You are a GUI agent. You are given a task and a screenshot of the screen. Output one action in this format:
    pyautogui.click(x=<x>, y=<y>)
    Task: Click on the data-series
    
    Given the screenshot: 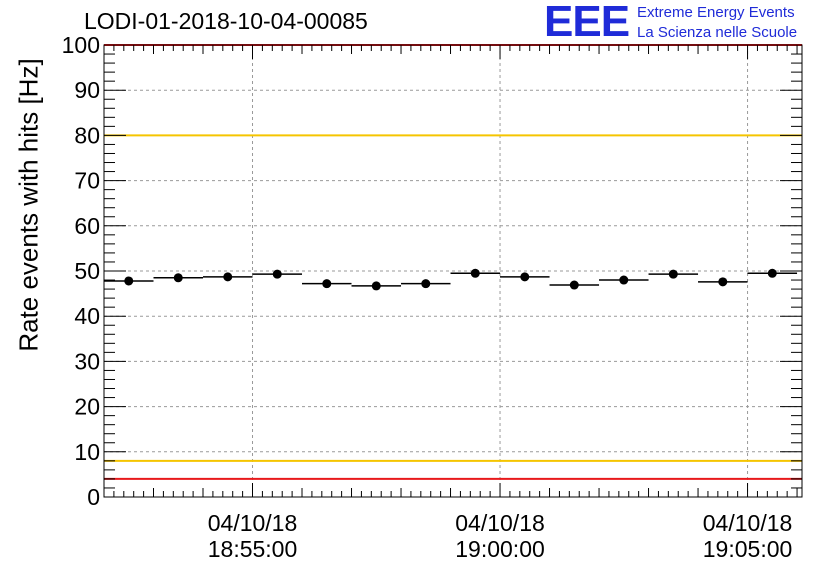 What is the action you would take?
    pyautogui.click(x=451, y=279)
    